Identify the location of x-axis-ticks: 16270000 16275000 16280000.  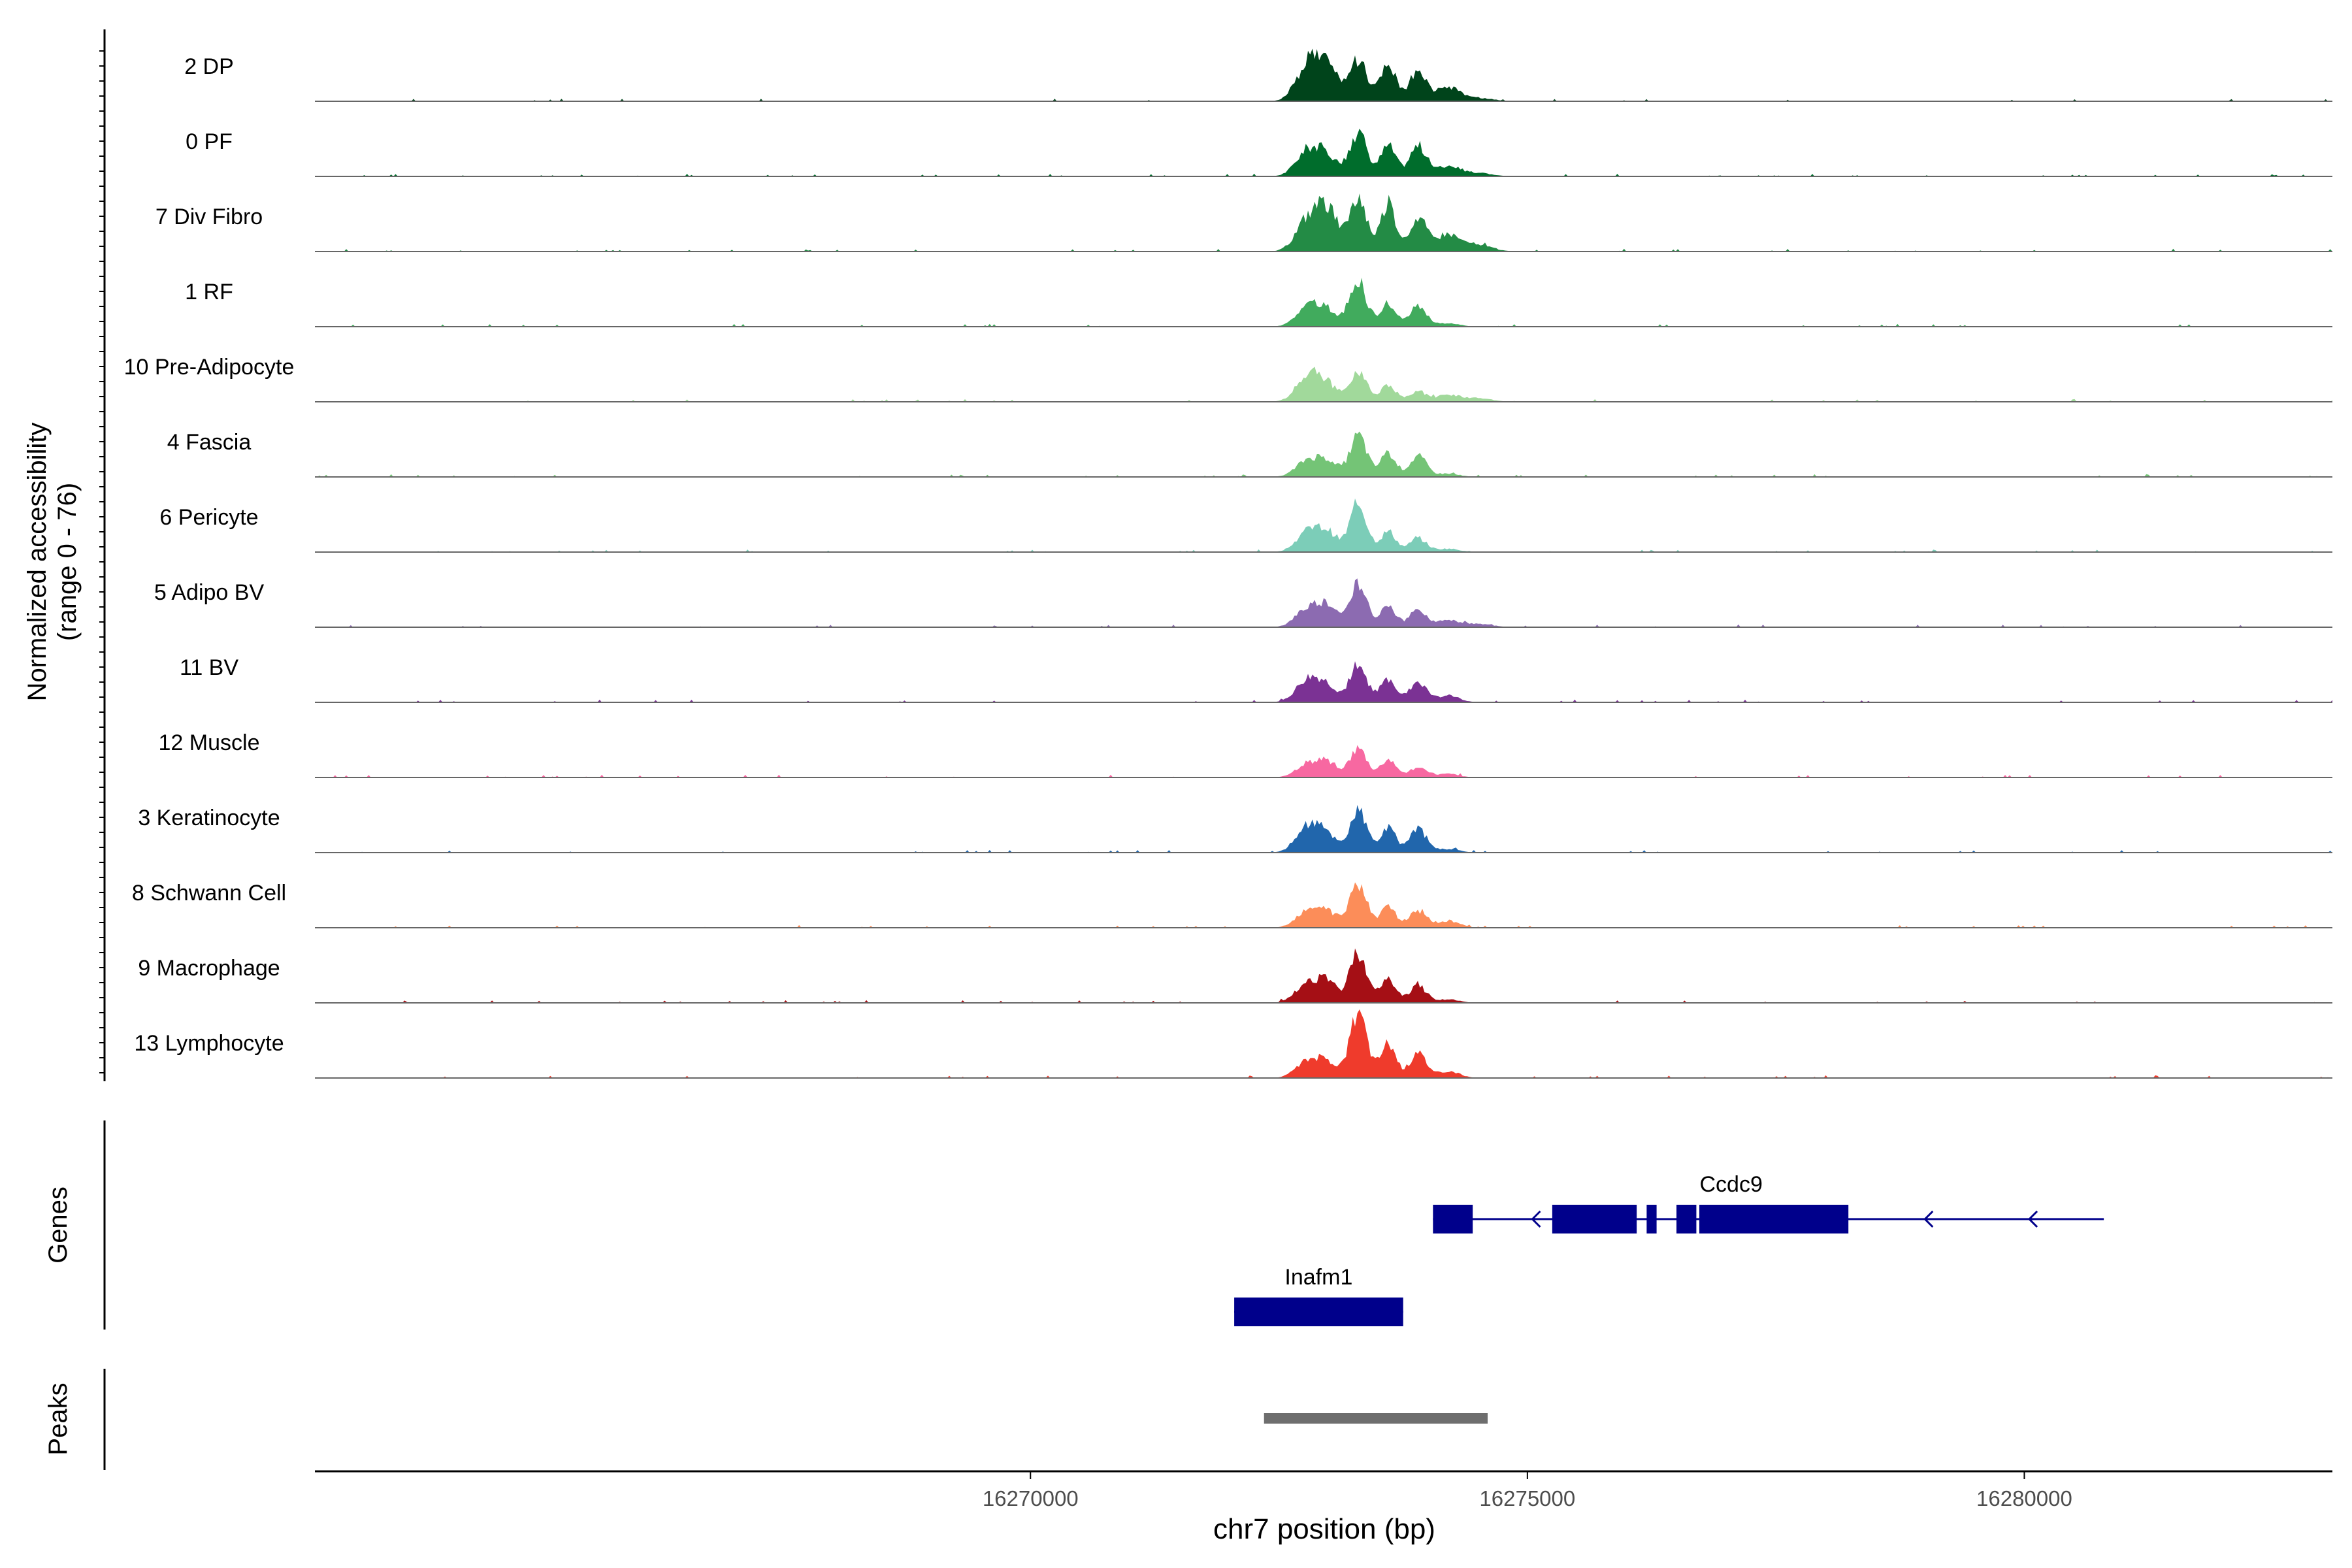
(1527, 1491).